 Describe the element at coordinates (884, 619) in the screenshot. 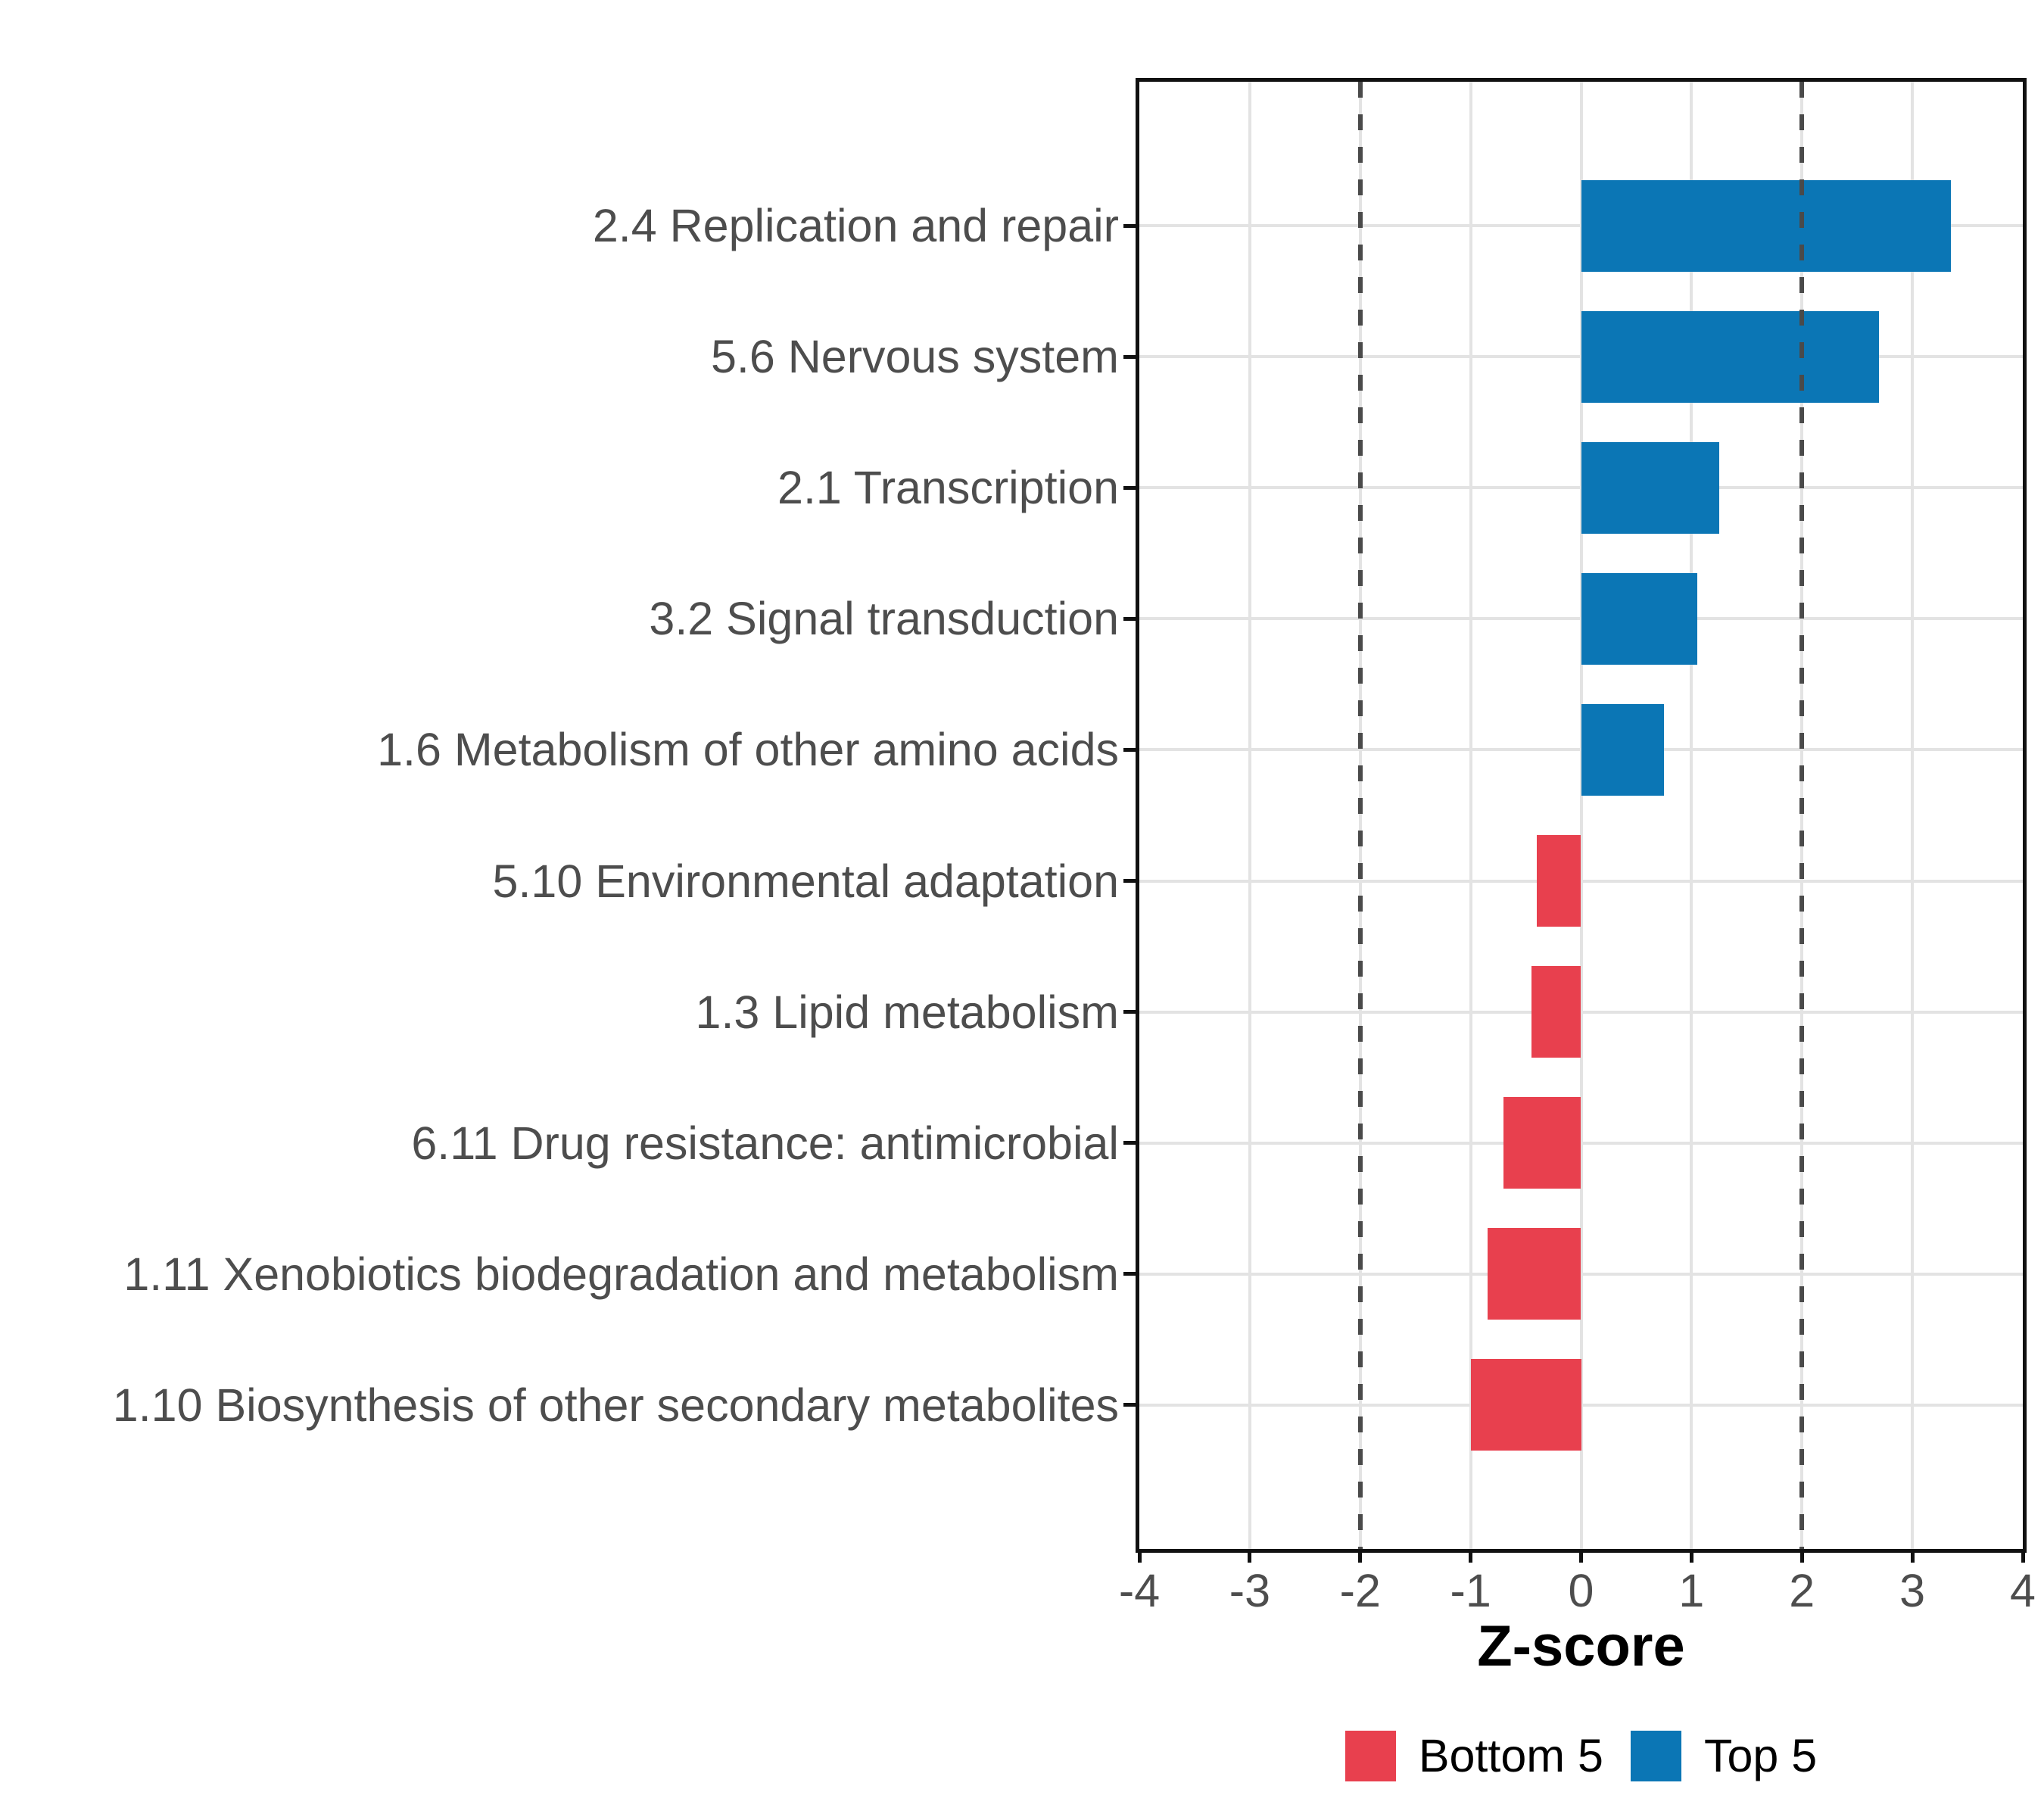

I see `category-label: 3.2 Signal transduction` at that location.